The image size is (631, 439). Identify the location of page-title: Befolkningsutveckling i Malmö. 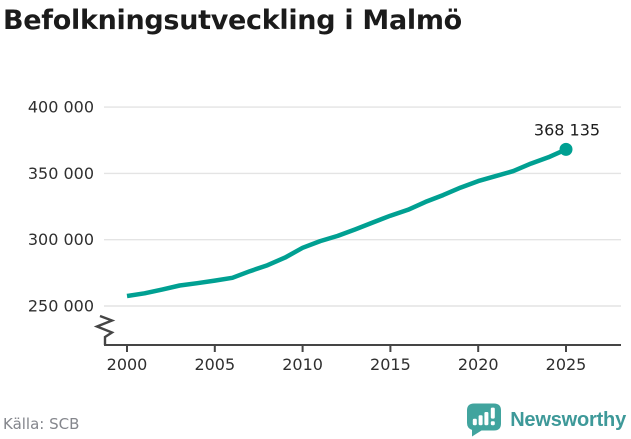
(232, 20).